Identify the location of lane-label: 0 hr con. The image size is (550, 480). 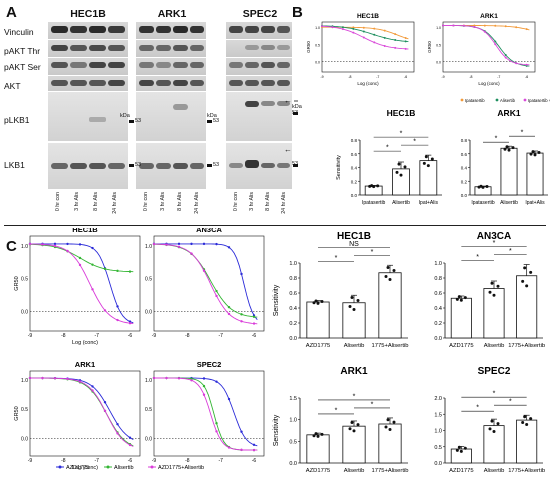
(146, 202).